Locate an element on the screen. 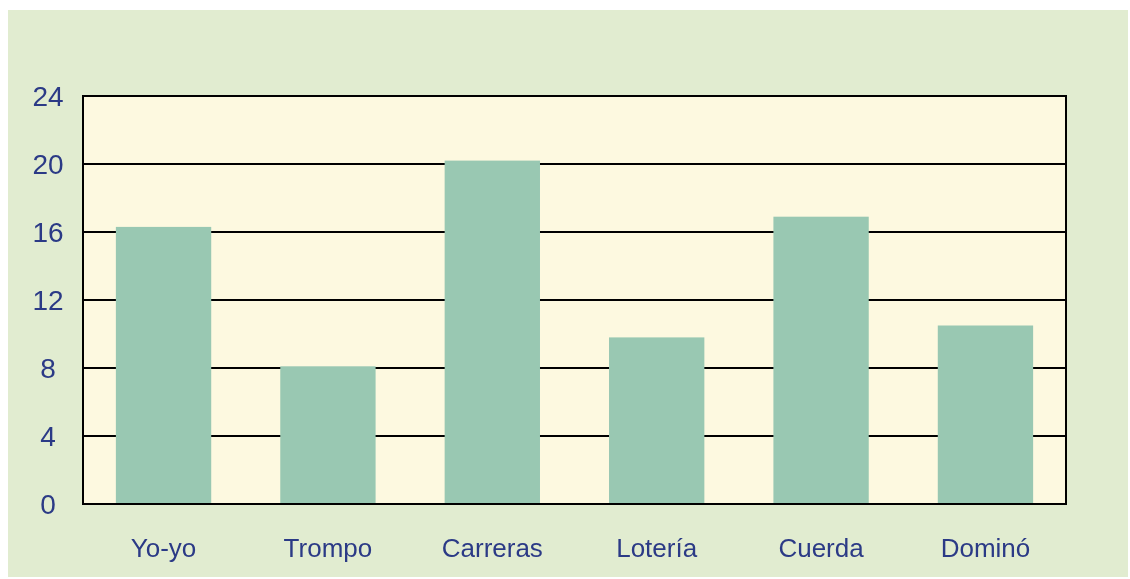 The image size is (1130, 579). y-tick-label: 16 is located at coordinates (48, 232).